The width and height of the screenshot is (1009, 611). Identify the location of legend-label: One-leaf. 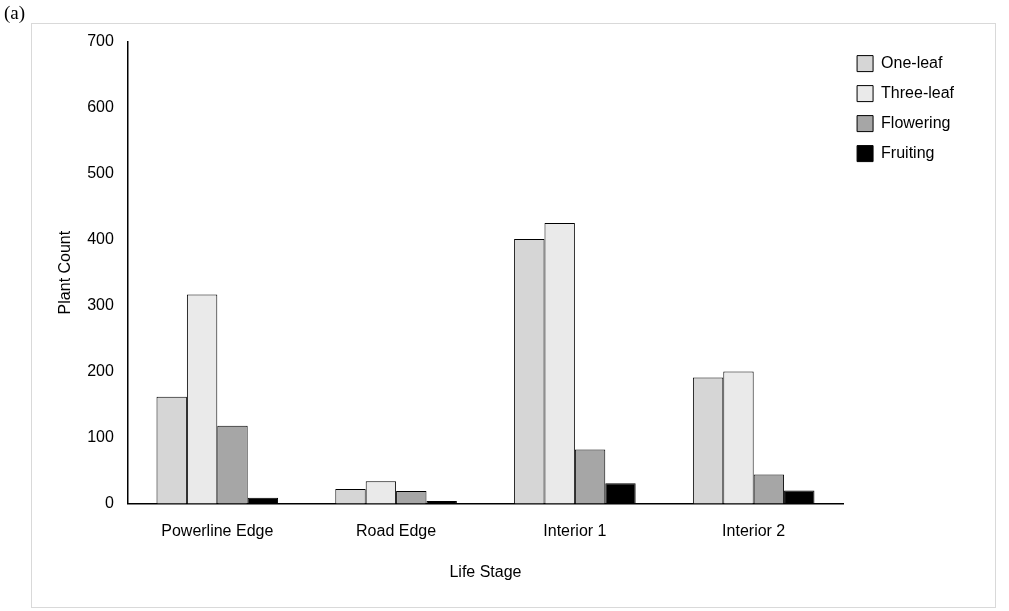
(912, 63).